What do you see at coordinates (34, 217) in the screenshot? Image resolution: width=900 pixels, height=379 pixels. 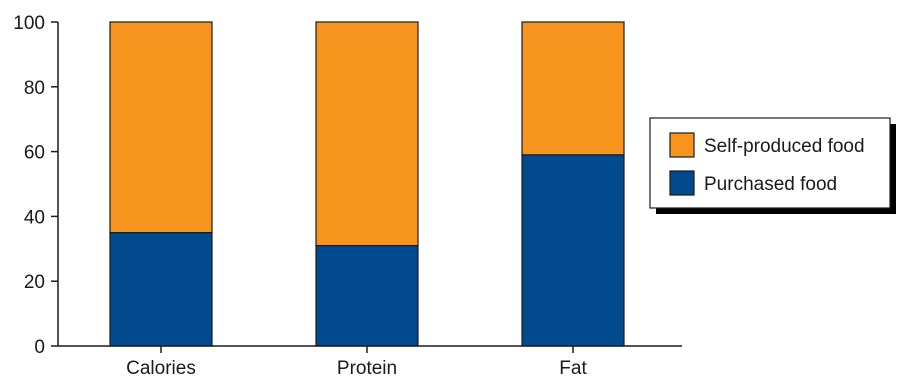 I see `y-tick-label-40: 40` at bounding box center [34, 217].